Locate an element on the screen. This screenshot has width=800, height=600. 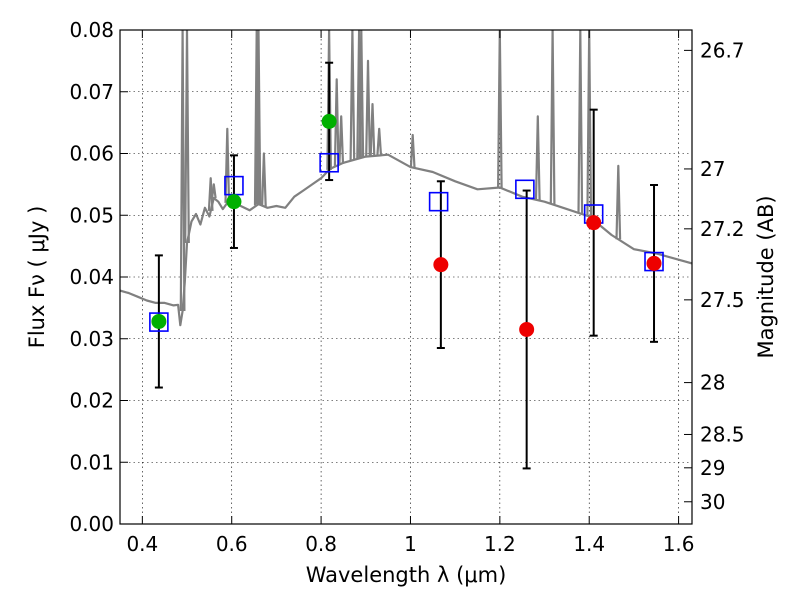
magnitude-tick-label: 28 is located at coordinates (712, 383).